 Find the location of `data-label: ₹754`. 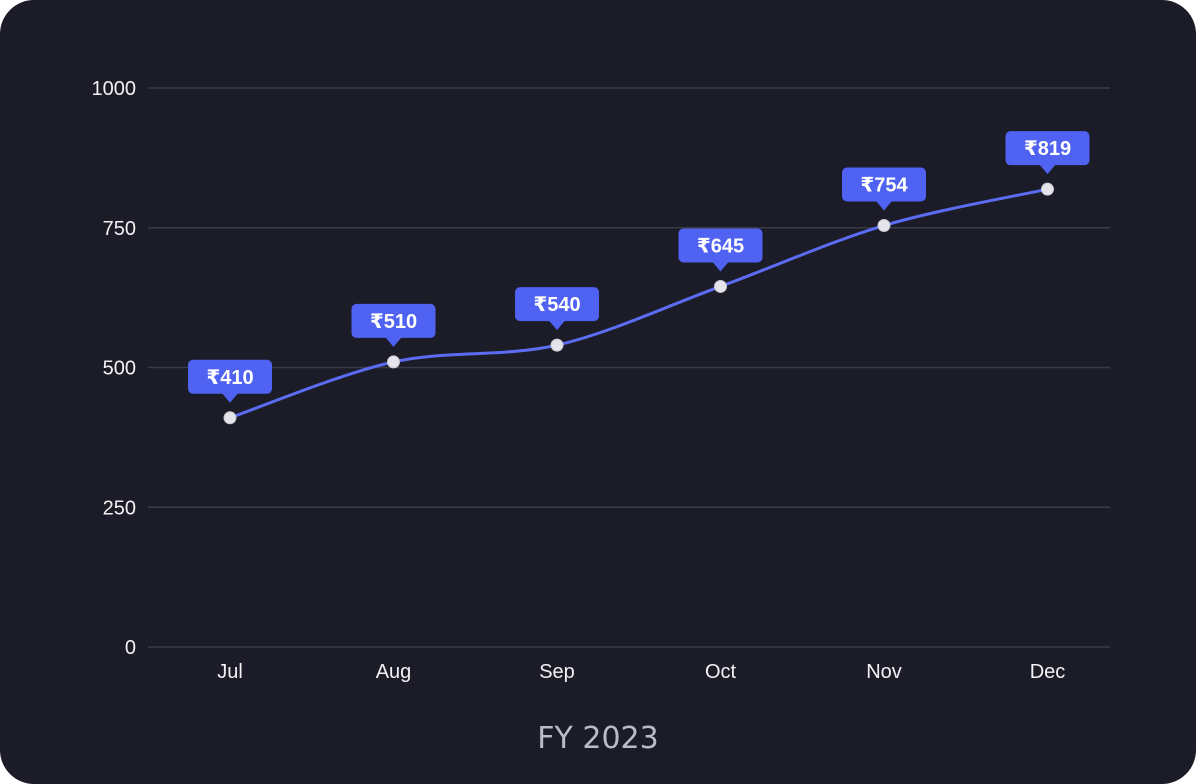

data-label: ₹754 is located at coordinates (884, 189).